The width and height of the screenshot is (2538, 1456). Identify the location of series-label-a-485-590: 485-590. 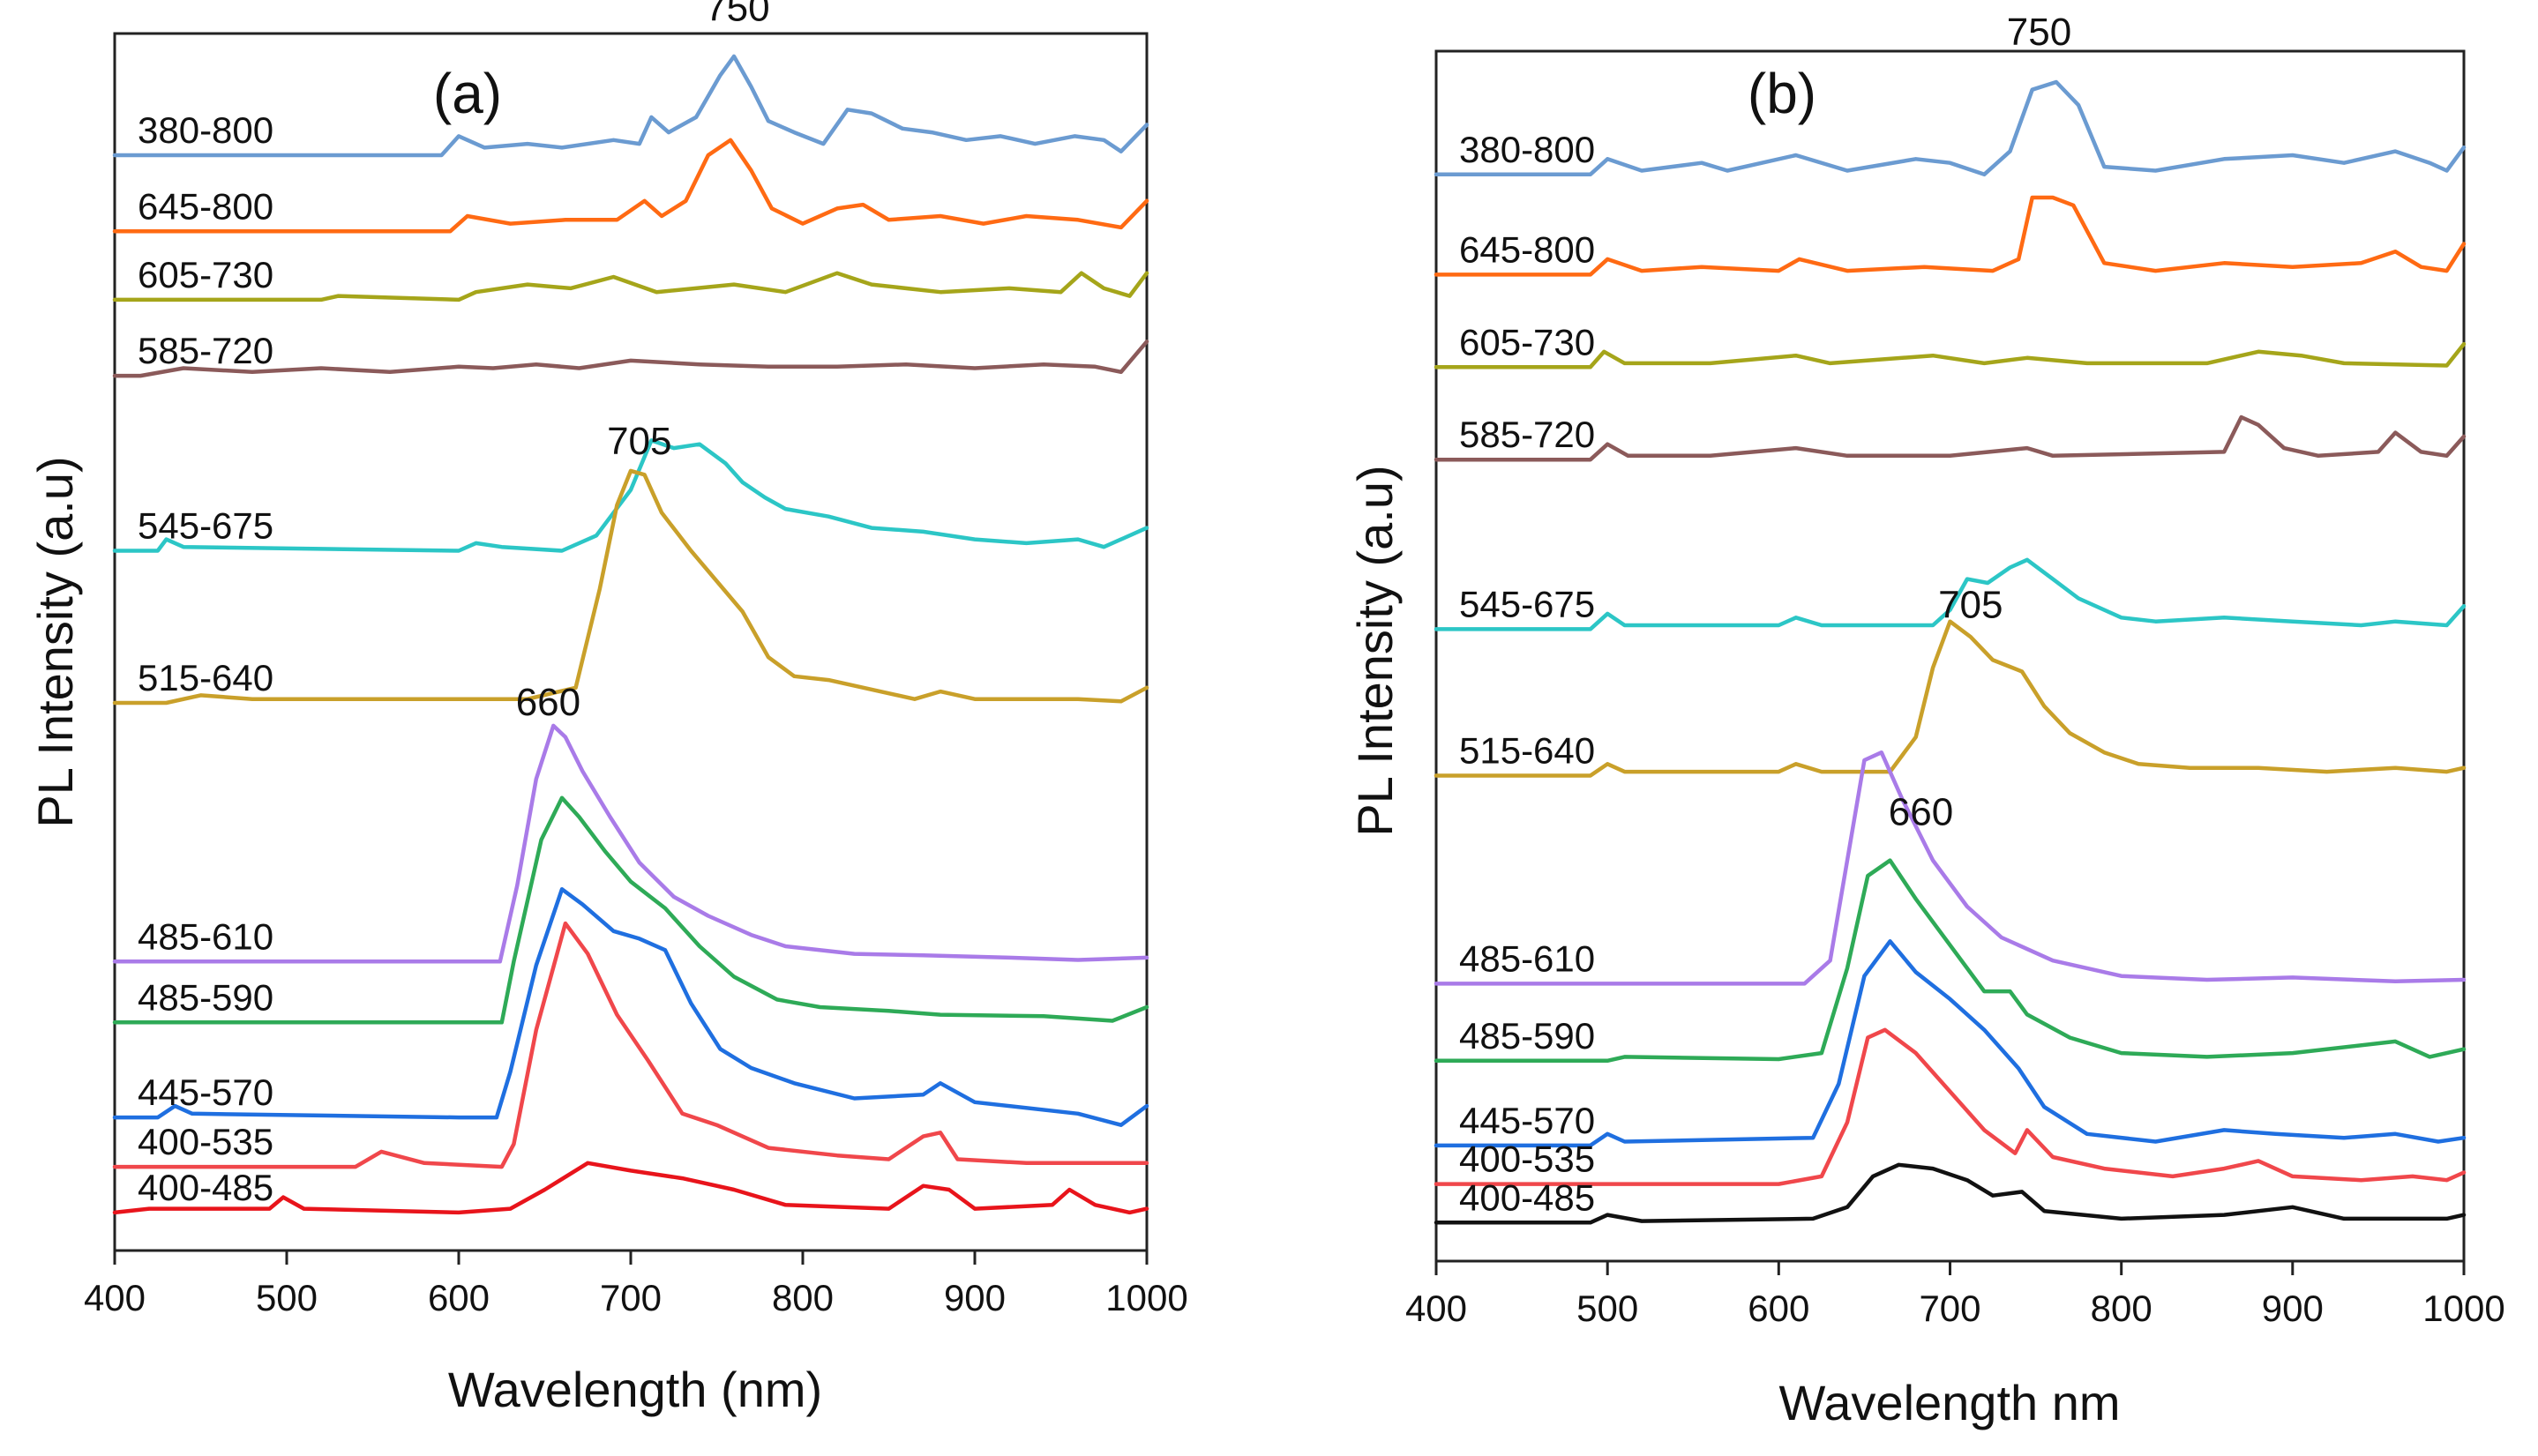
(205, 997).